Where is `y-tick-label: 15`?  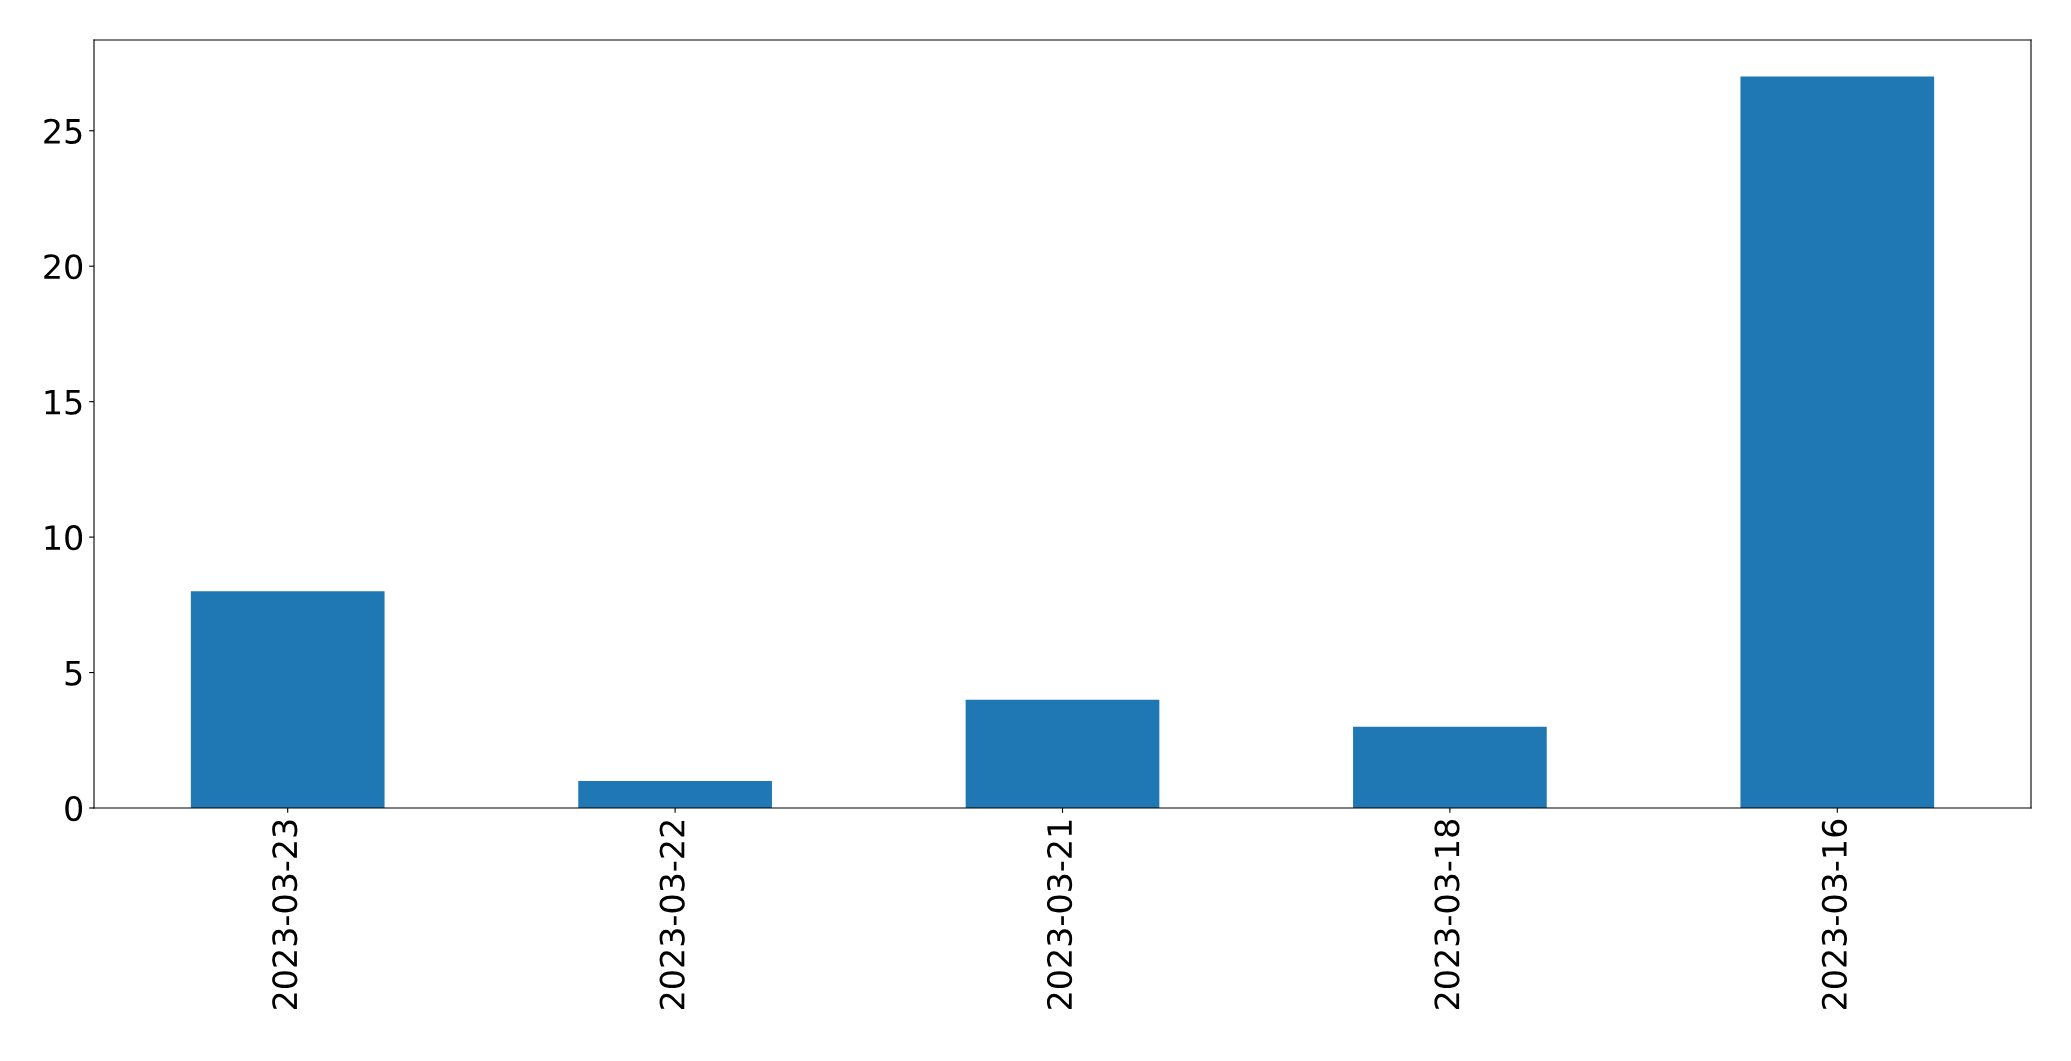
y-tick-label: 15 is located at coordinates (63, 402).